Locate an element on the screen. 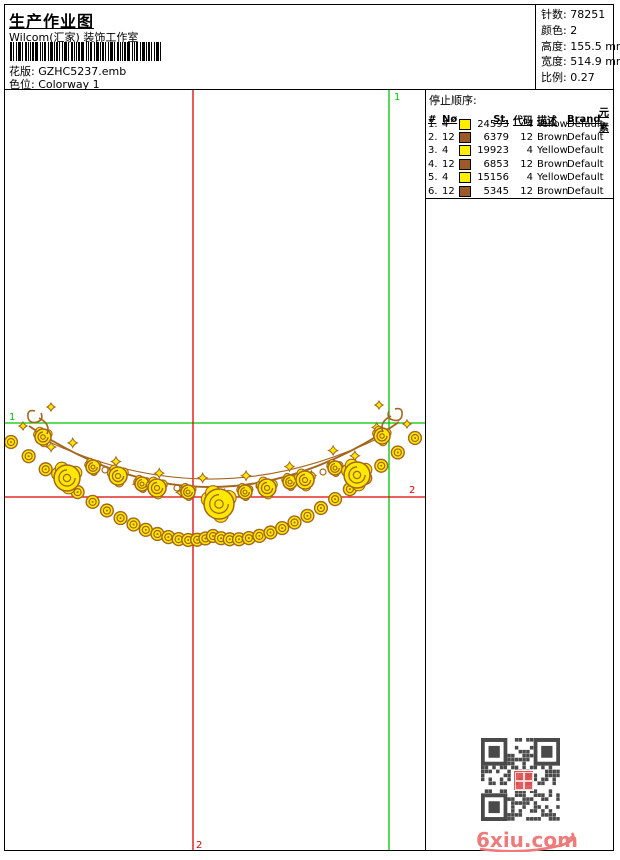 The image size is (620, 860). table-bottom-rule is located at coordinates (519, 198).